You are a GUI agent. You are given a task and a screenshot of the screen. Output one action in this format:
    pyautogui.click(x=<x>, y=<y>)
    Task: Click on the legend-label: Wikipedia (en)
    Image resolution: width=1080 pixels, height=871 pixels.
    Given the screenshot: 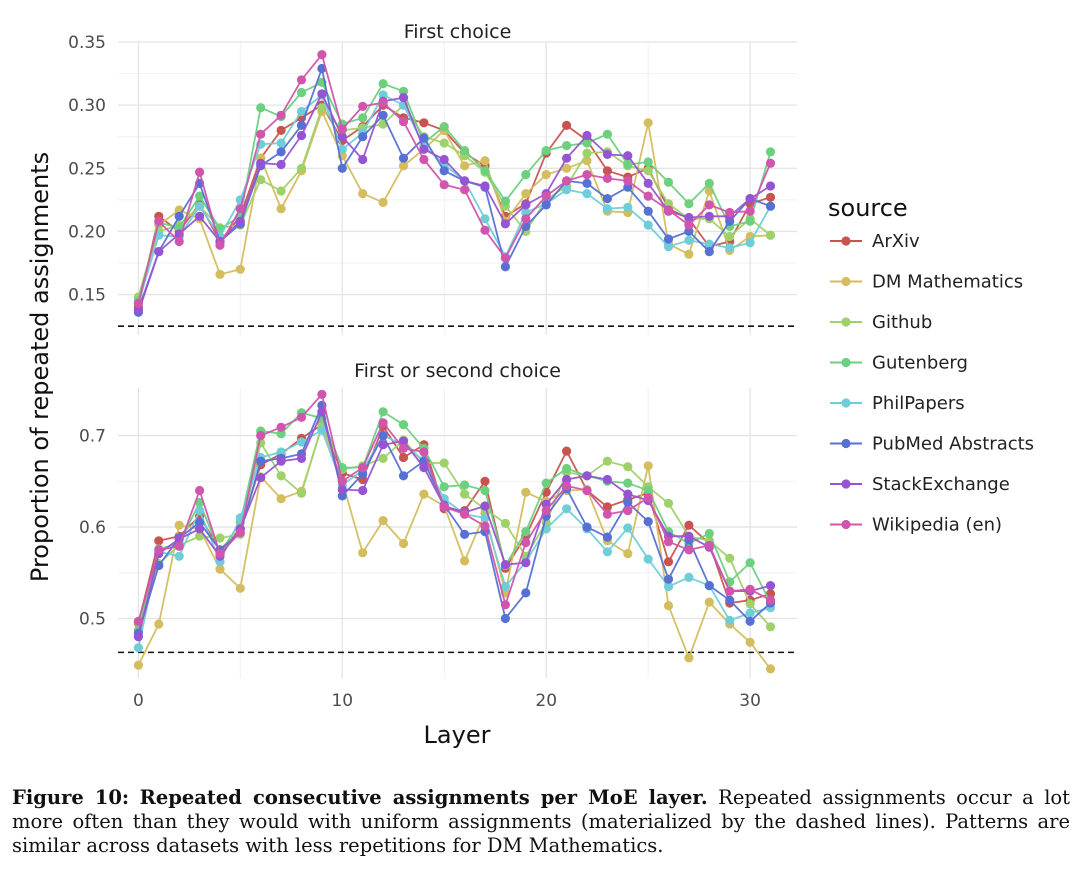 What is the action you would take?
    pyautogui.click(x=937, y=525)
    